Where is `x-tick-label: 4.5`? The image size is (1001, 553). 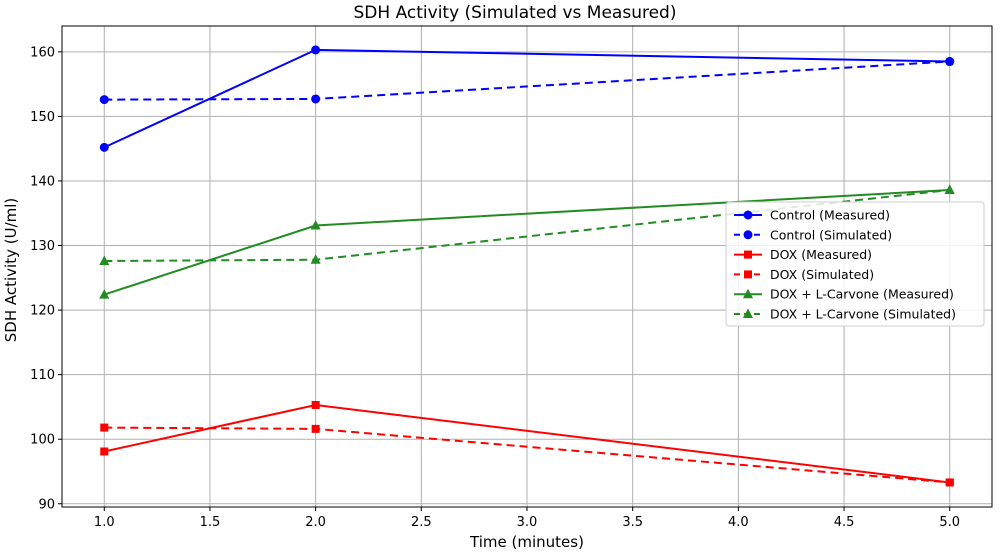
x-tick-label: 4.5 is located at coordinates (844, 522).